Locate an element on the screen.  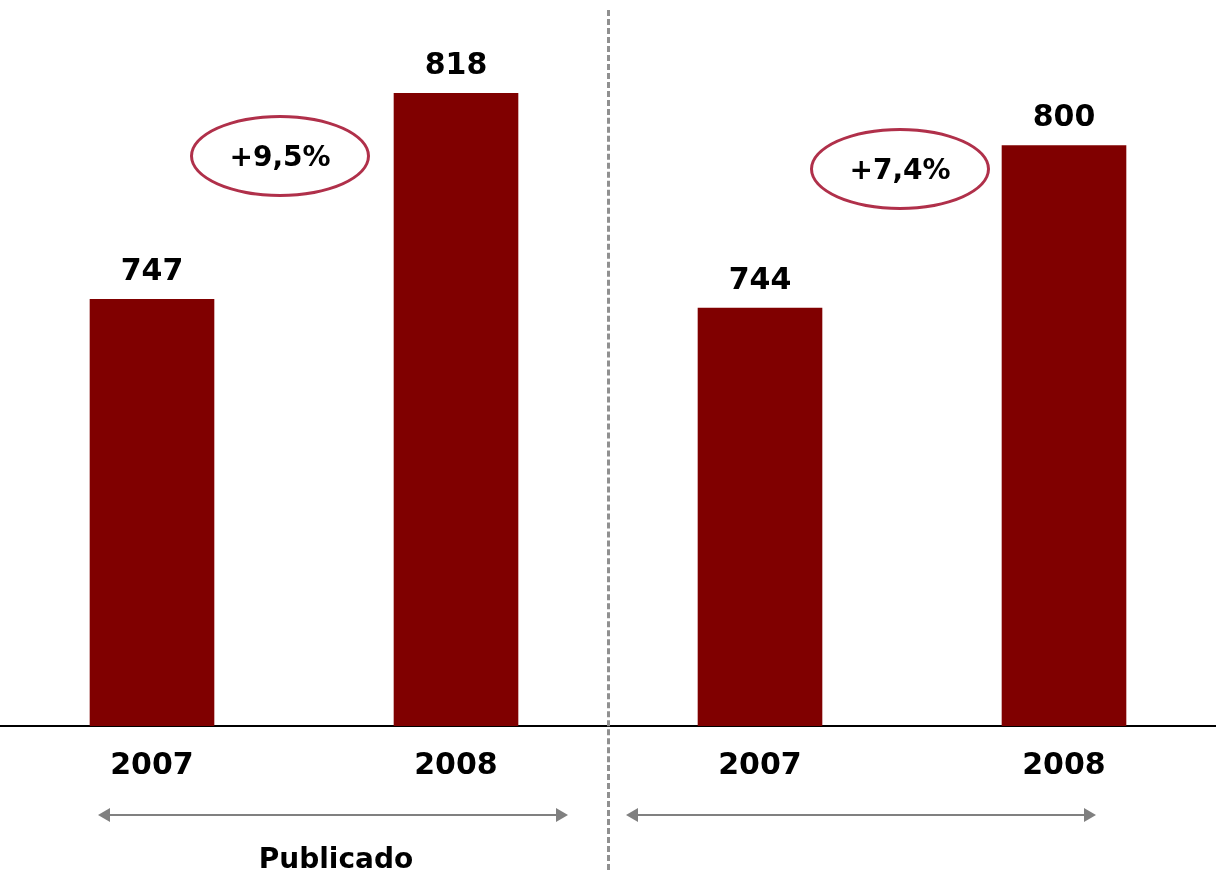
annotation: +7,4% is located at coordinates (900, 169).